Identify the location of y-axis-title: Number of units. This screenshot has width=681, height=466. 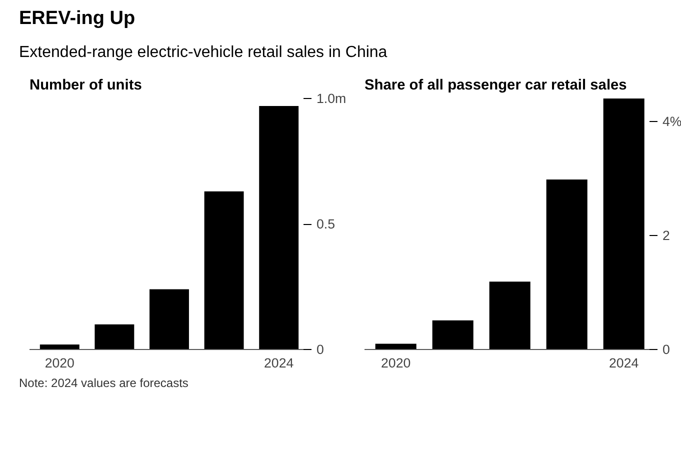
(86, 85).